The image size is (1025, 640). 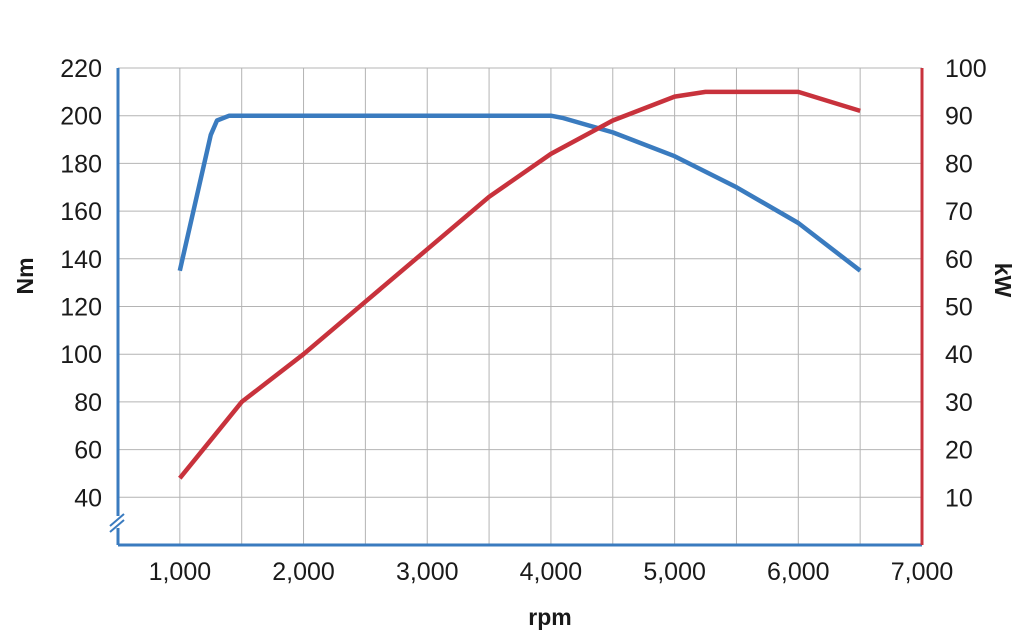 I want to click on right-y-tick-labels: 10 20 30 40 50 60 70 80 90 100, so click(x=966, y=283).